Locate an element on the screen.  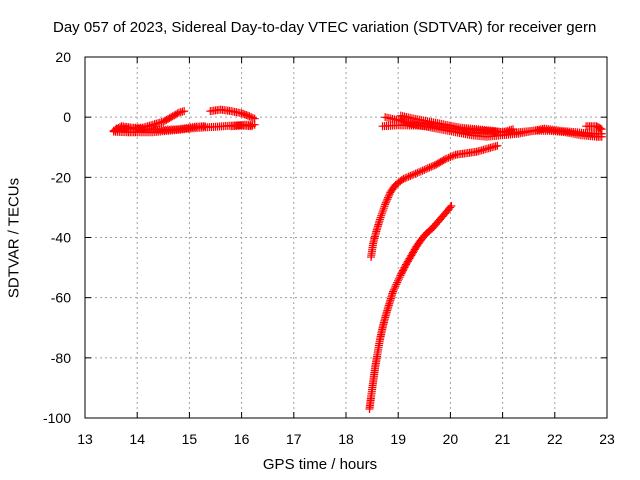
y-tick-label: -40 is located at coordinates (61, 238).